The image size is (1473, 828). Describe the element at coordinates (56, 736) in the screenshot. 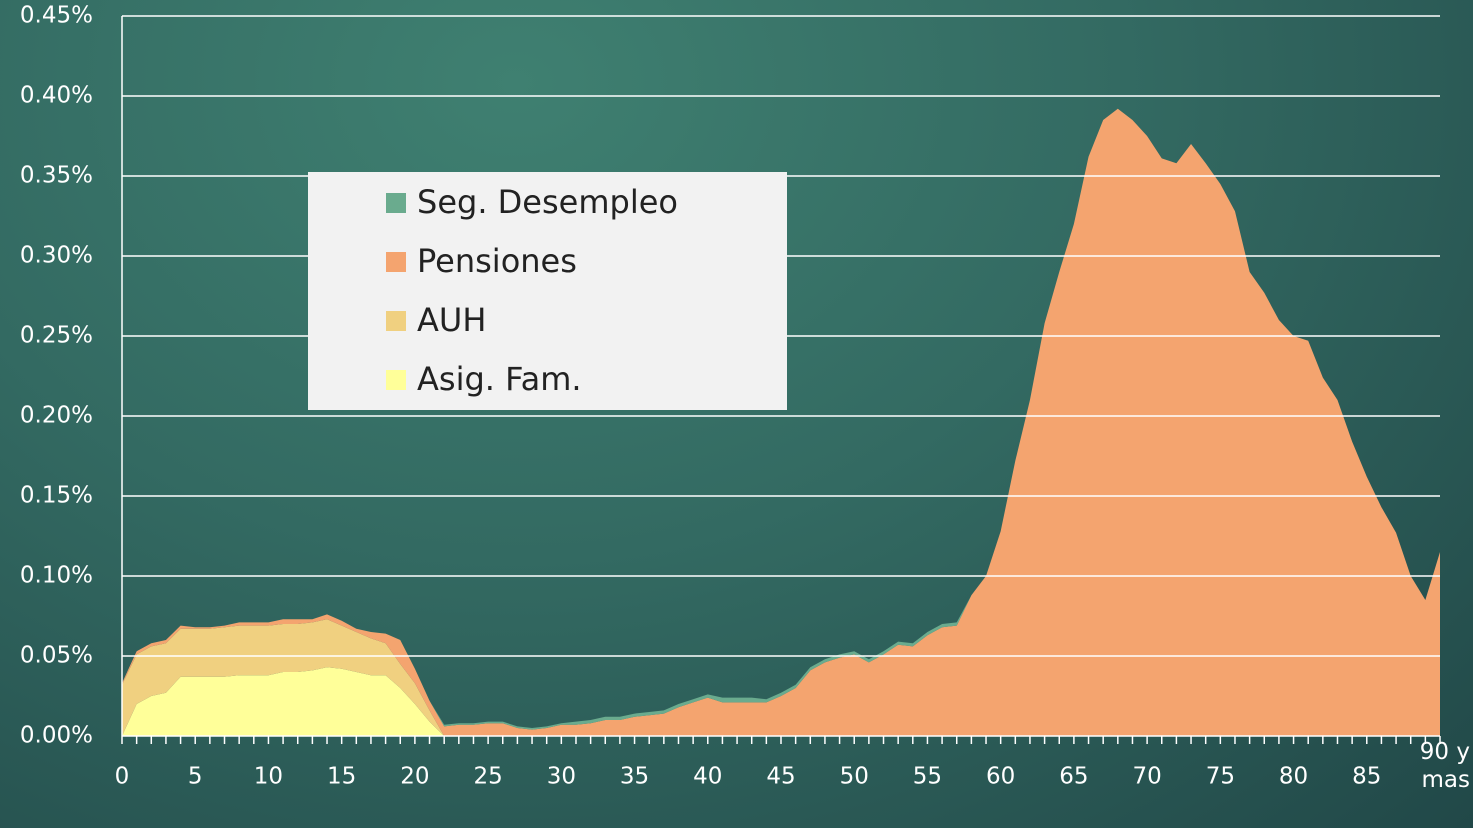

I see `y-tick-label: 0.00%` at that location.